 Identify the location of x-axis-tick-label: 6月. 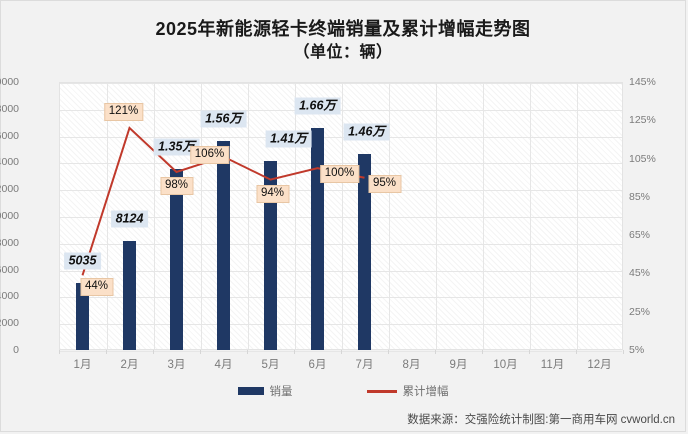
(317, 365).